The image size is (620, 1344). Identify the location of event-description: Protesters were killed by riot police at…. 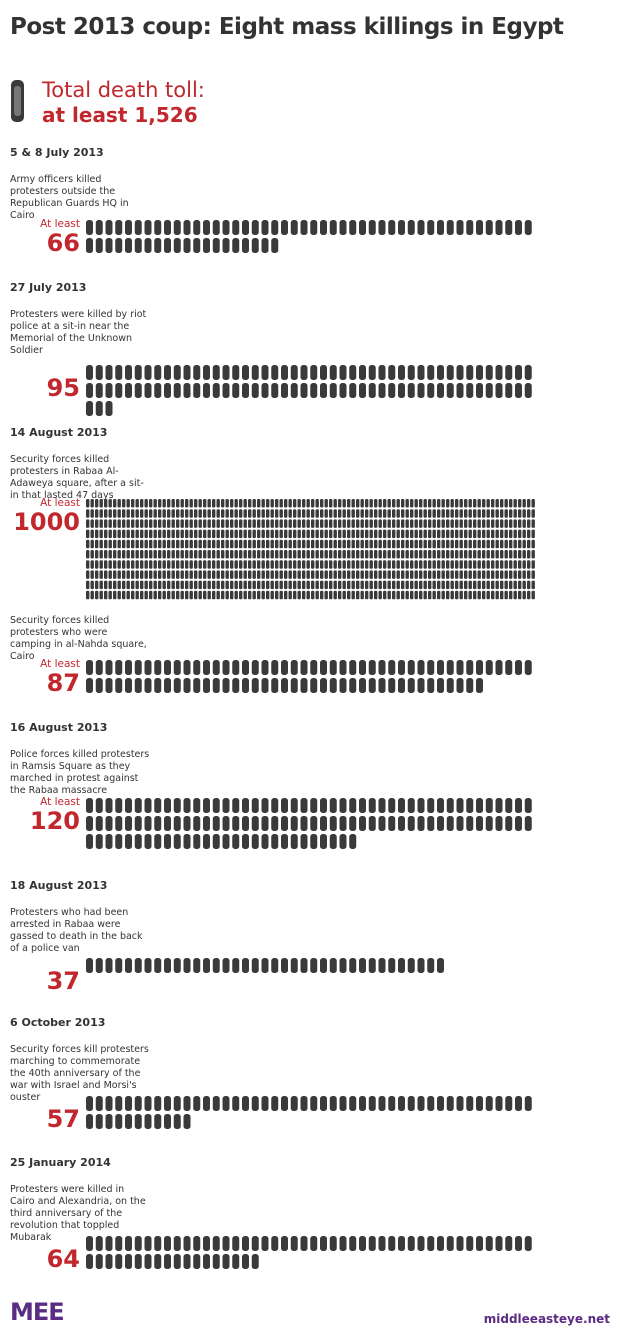
(78, 332).